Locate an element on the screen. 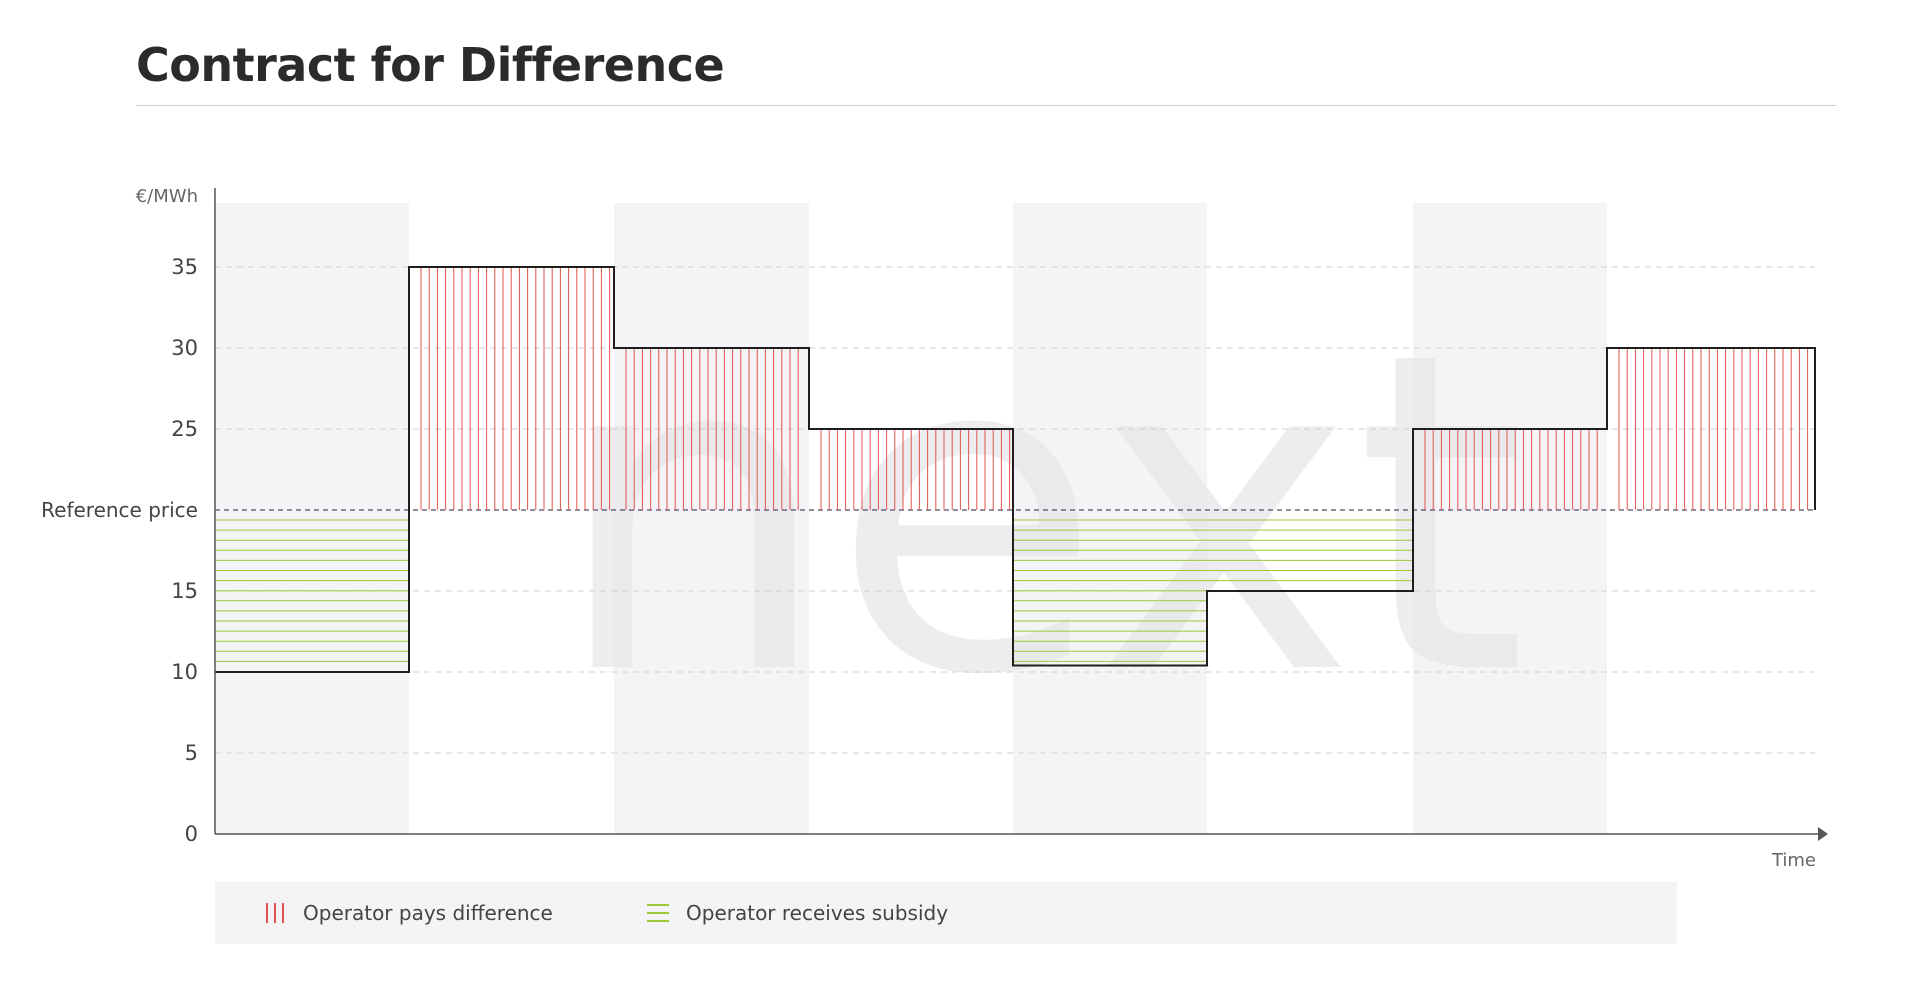 The image size is (1920, 993). legend-item-receives-subsidy: Operator receives subsidy is located at coordinates (797, 913).